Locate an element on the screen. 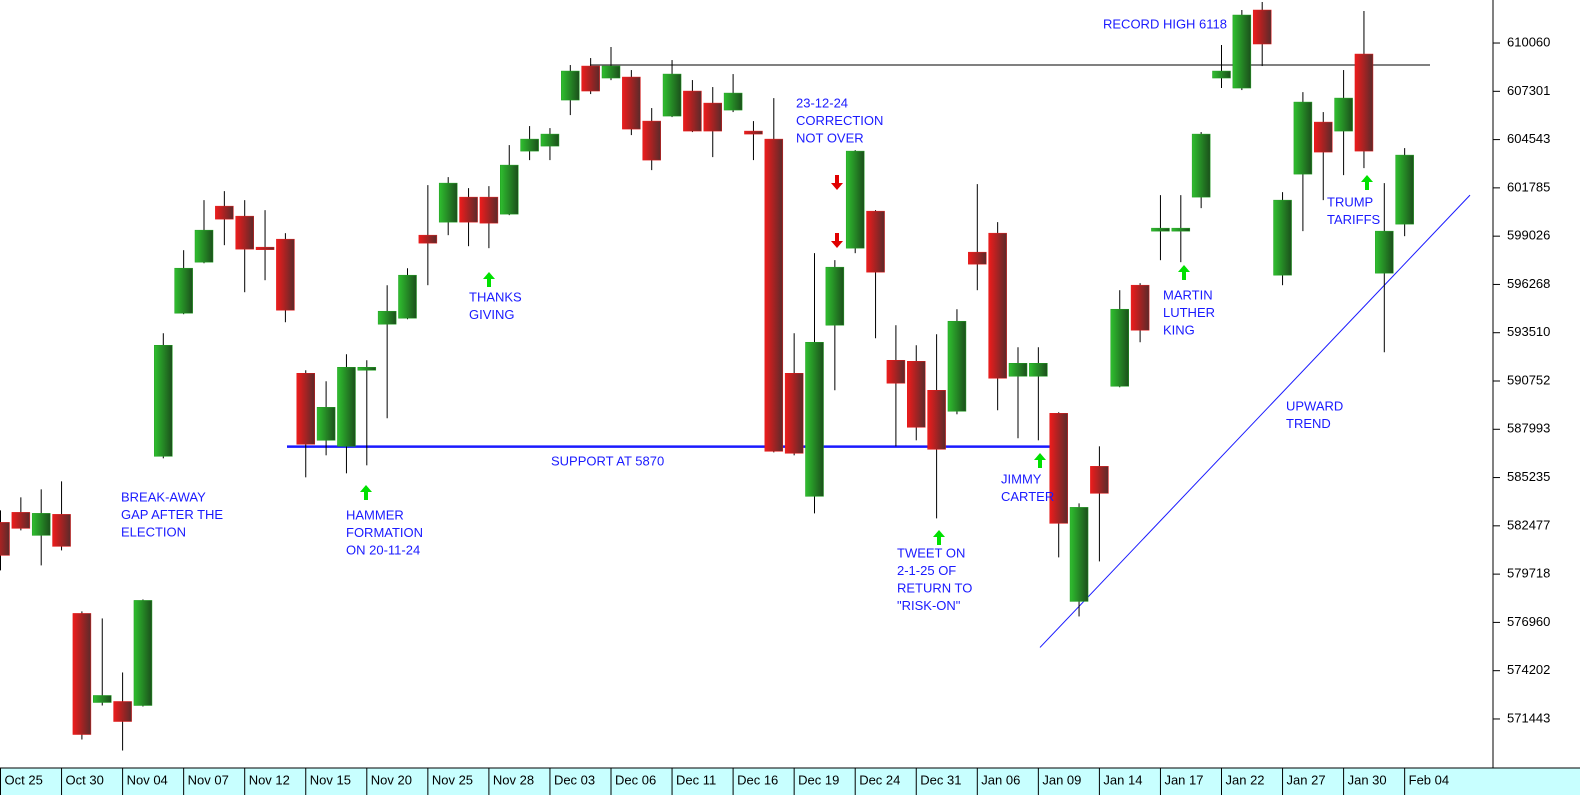  annotation: NOT OVER is located at coordinates (830, 137).